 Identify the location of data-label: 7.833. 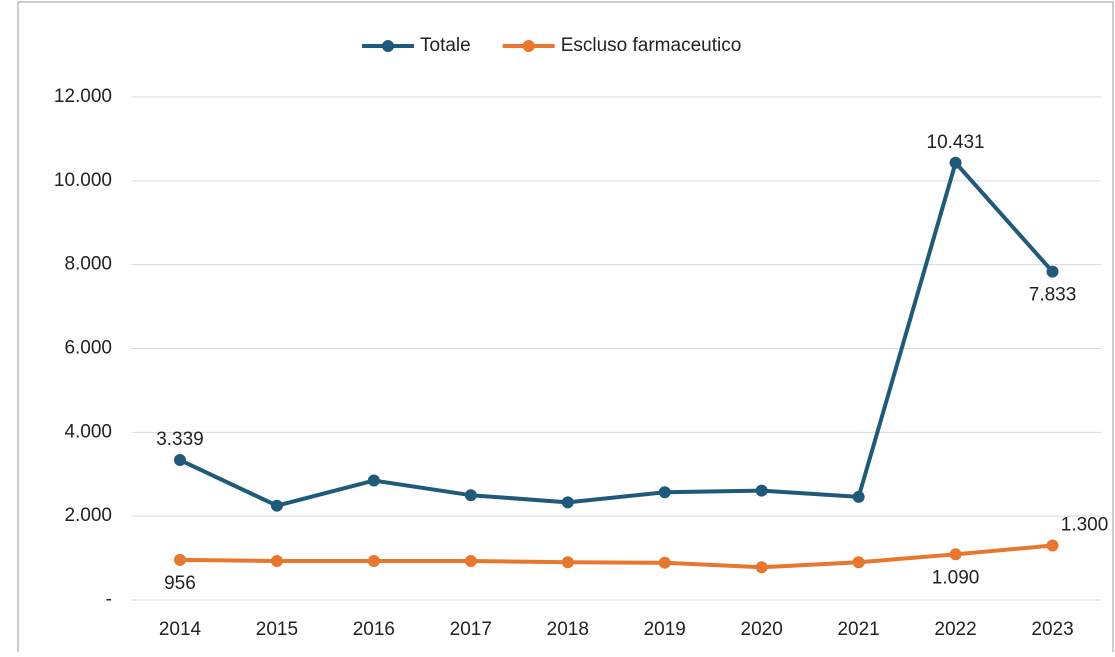
(1053, 295).